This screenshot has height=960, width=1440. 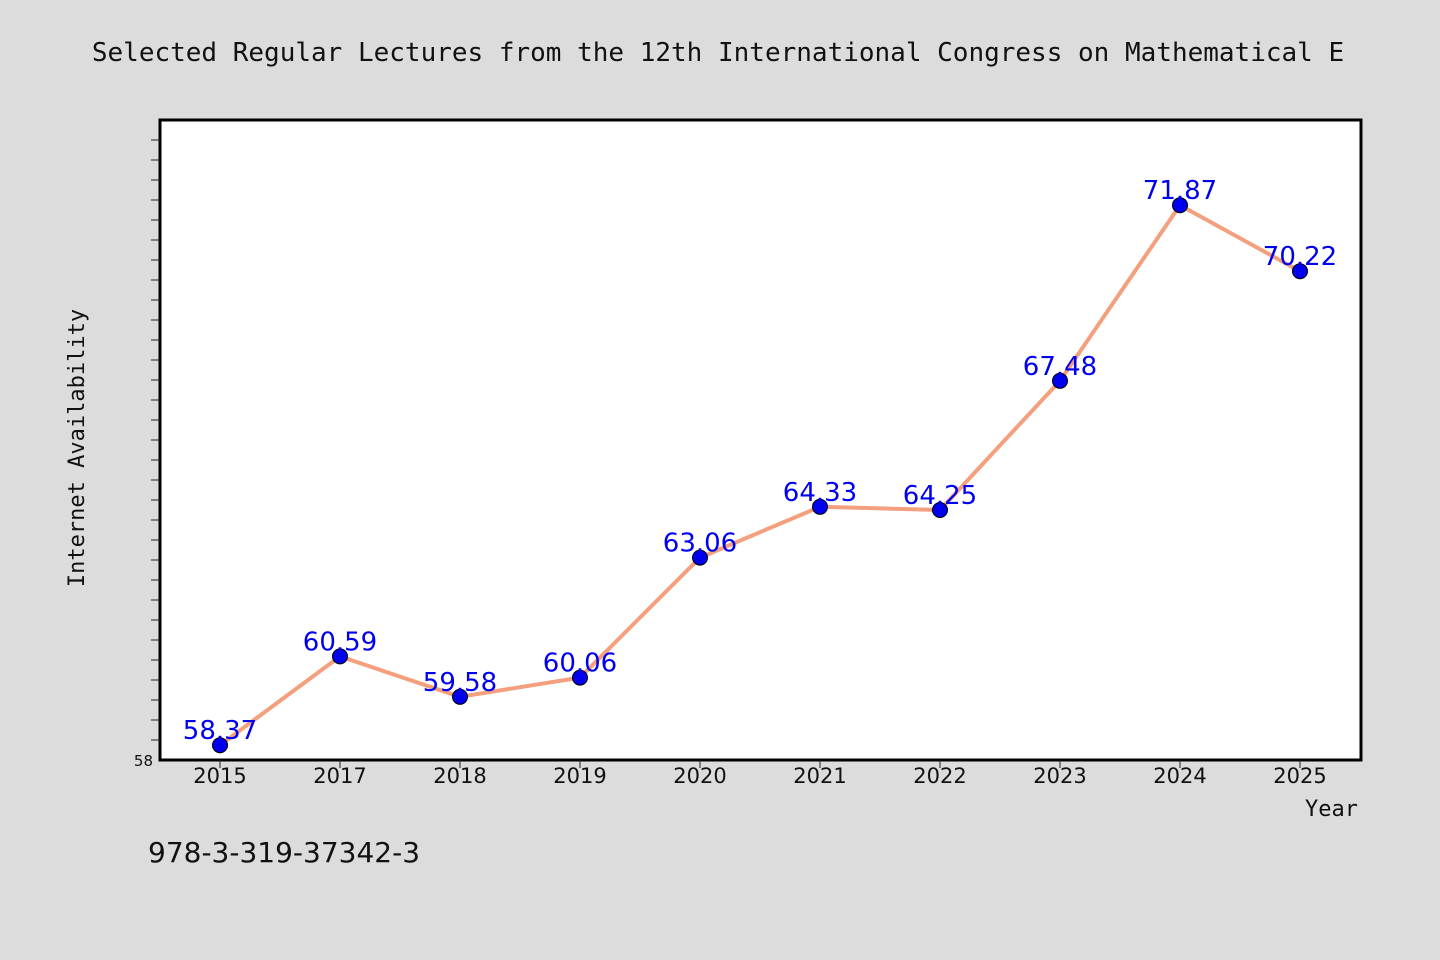 What do you see at coordinates (580, 664) in the screenshot?
I see `data-label: 60.06` at bounding box center [580, 664].